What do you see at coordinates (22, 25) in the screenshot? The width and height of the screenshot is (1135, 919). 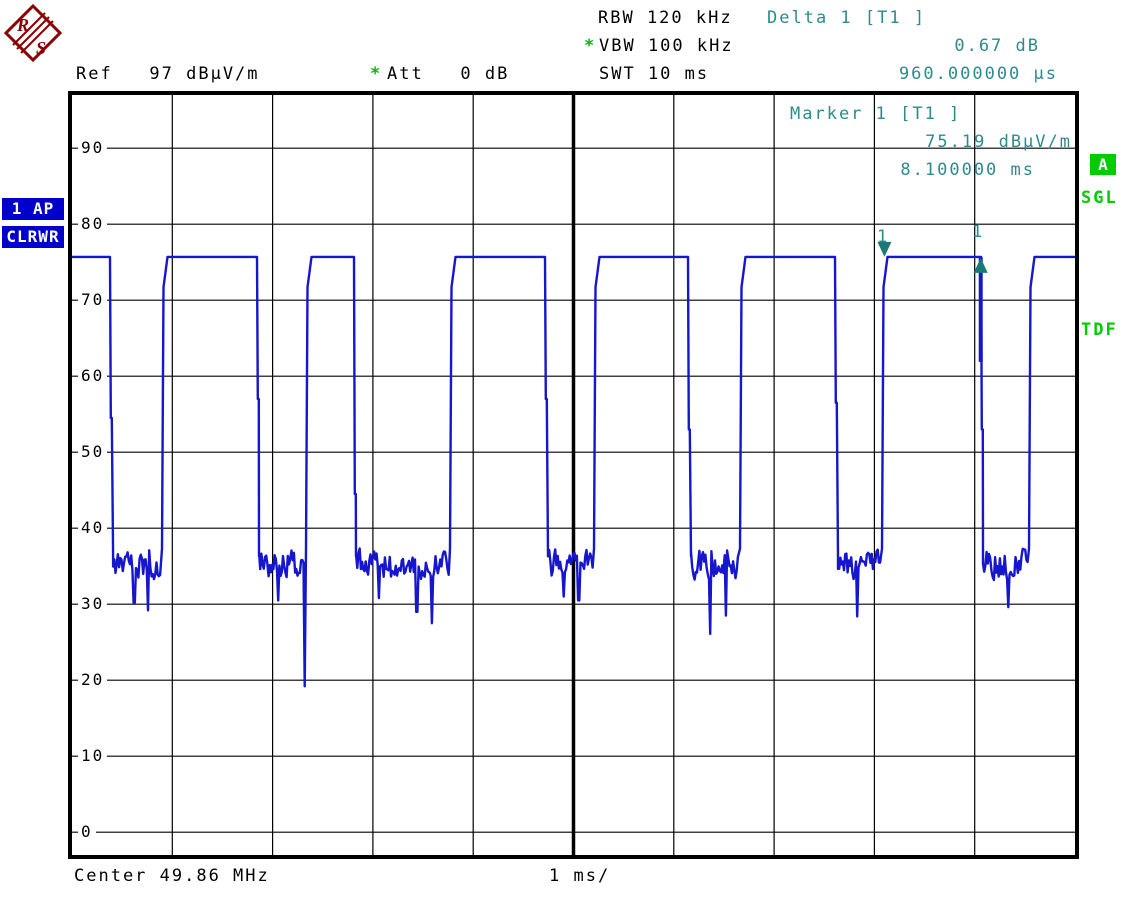 I see `logo-letter-r: R` at bounding box center [22, 25].